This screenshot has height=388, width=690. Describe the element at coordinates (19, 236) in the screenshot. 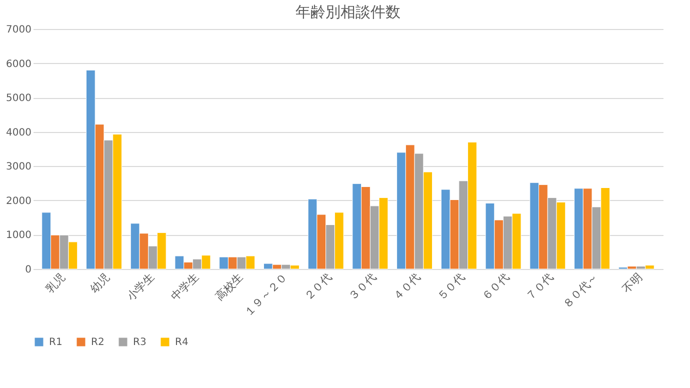

I see `y-tick-label: 1000` at that location.